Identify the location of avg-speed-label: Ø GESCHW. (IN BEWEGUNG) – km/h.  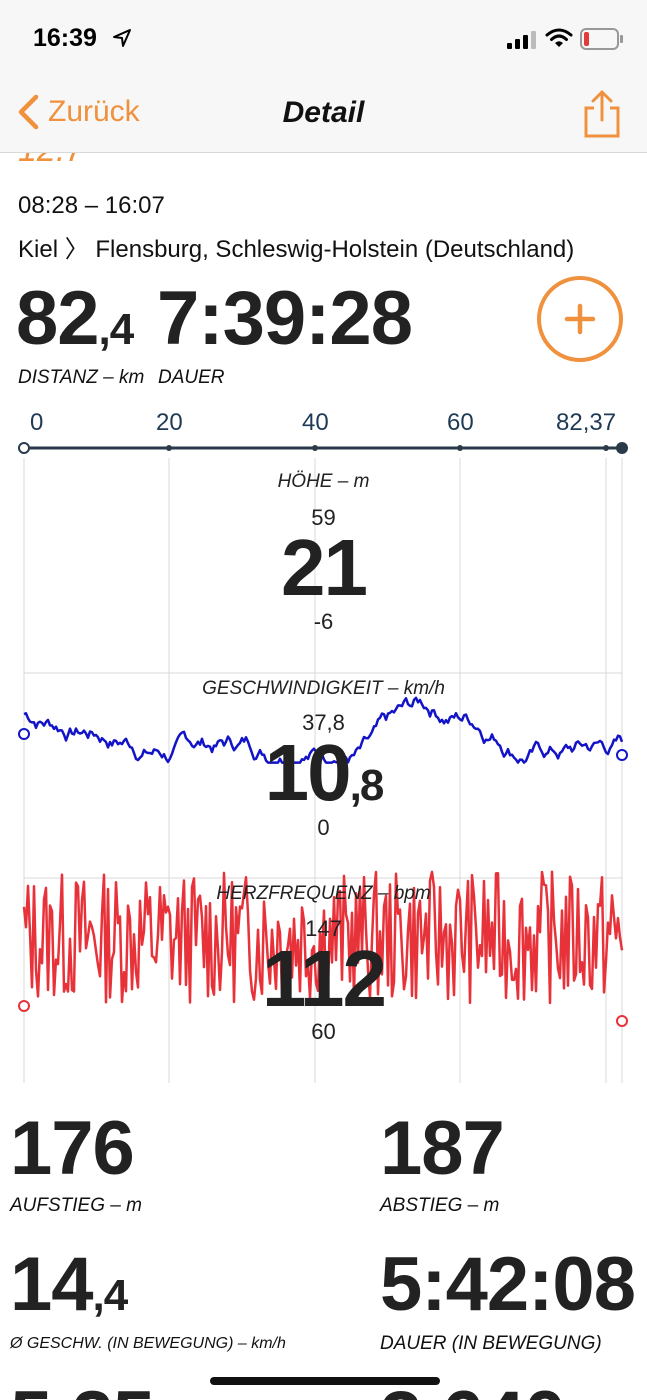
(148, 1343).